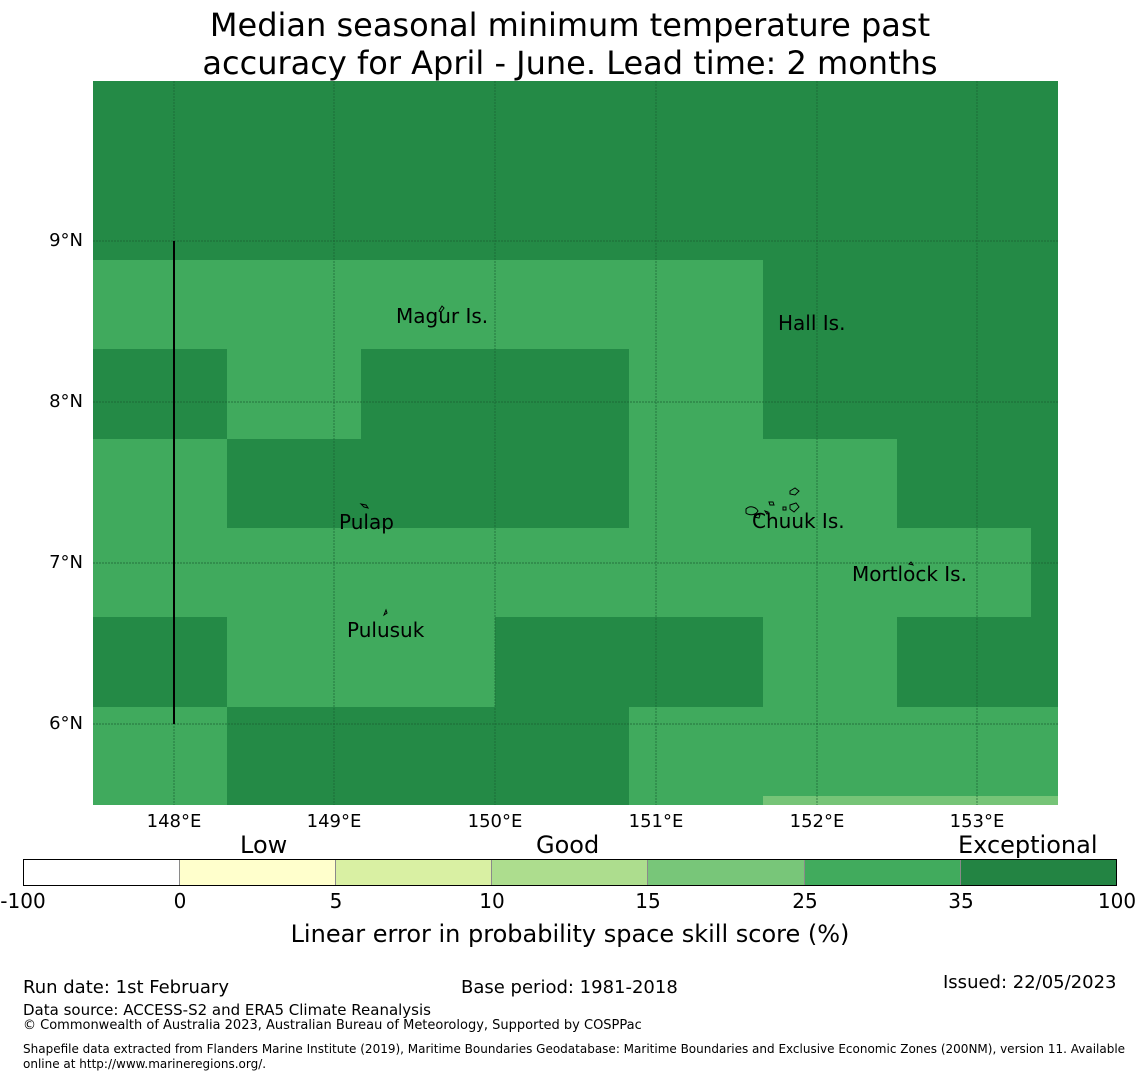 The width and height of the screenshot is (1140, 1080). What do you see at coordinates (385, 612) in the screenshot?
I see `island-pulusuk` at bounding box center [385, 612].